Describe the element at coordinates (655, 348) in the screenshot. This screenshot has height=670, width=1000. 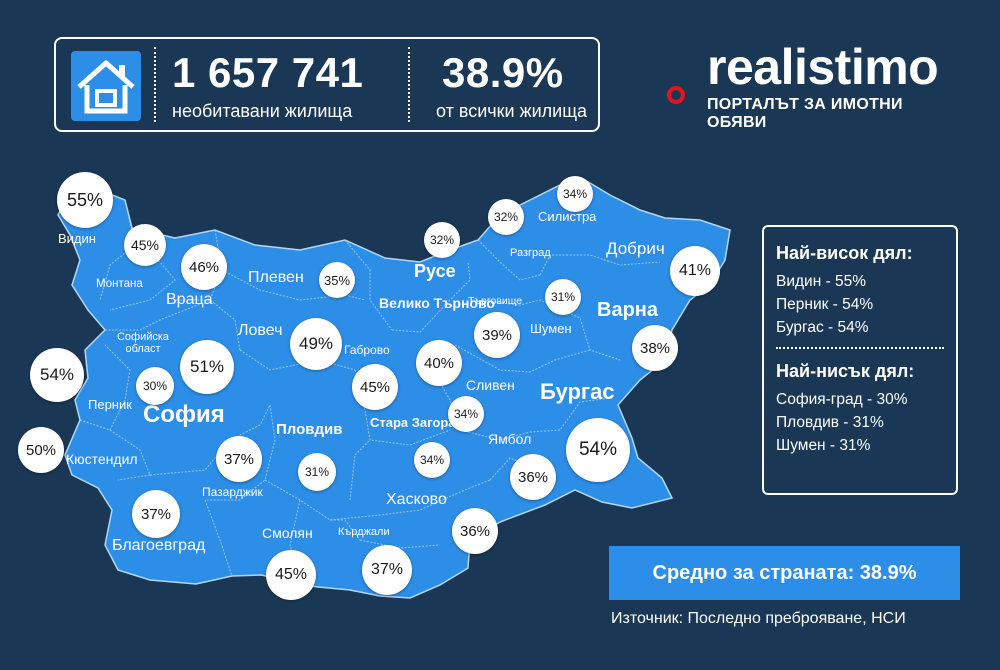
I see `pct-badge-varna: 38%` at that location.